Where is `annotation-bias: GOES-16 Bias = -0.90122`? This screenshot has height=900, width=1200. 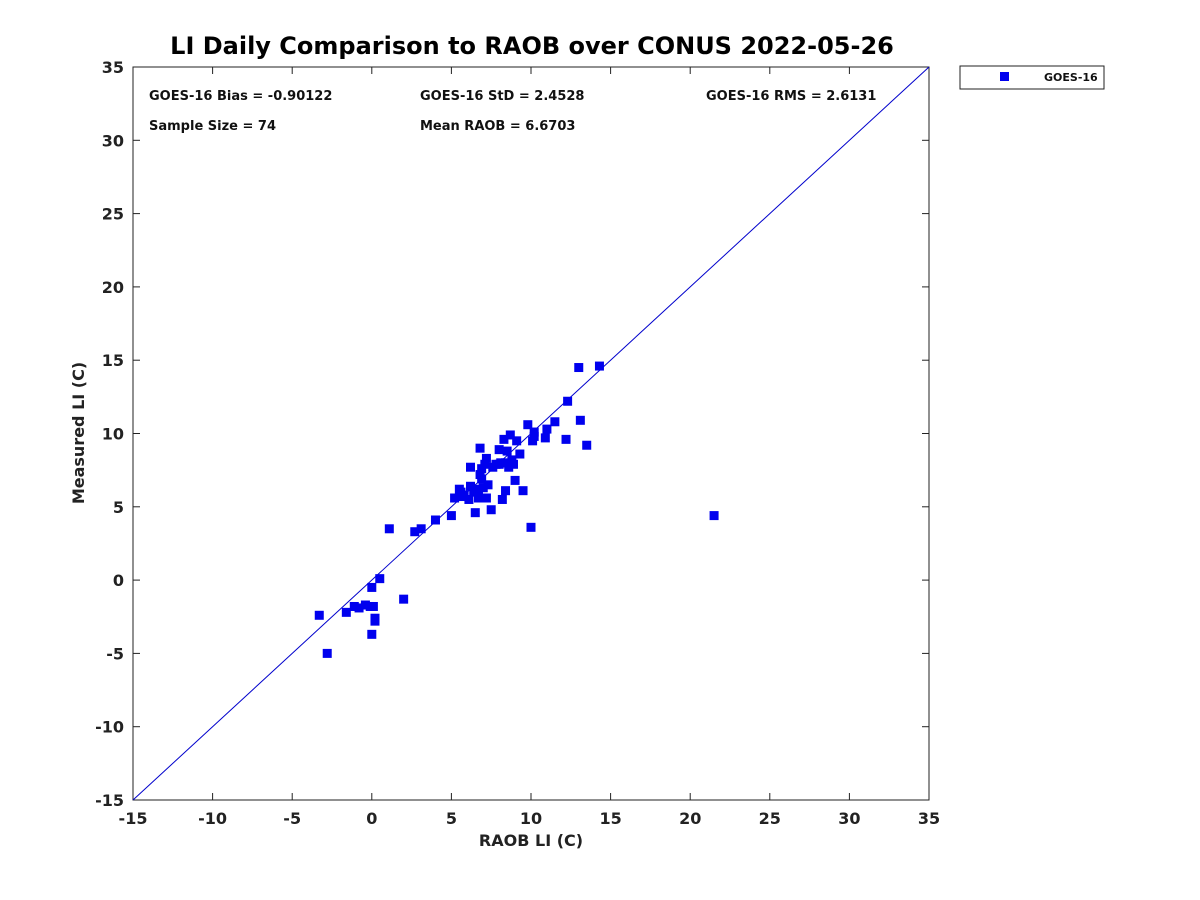 annotation-bias: GOES-16 Bias = -0.90122 is located at coordinates (240, 96).